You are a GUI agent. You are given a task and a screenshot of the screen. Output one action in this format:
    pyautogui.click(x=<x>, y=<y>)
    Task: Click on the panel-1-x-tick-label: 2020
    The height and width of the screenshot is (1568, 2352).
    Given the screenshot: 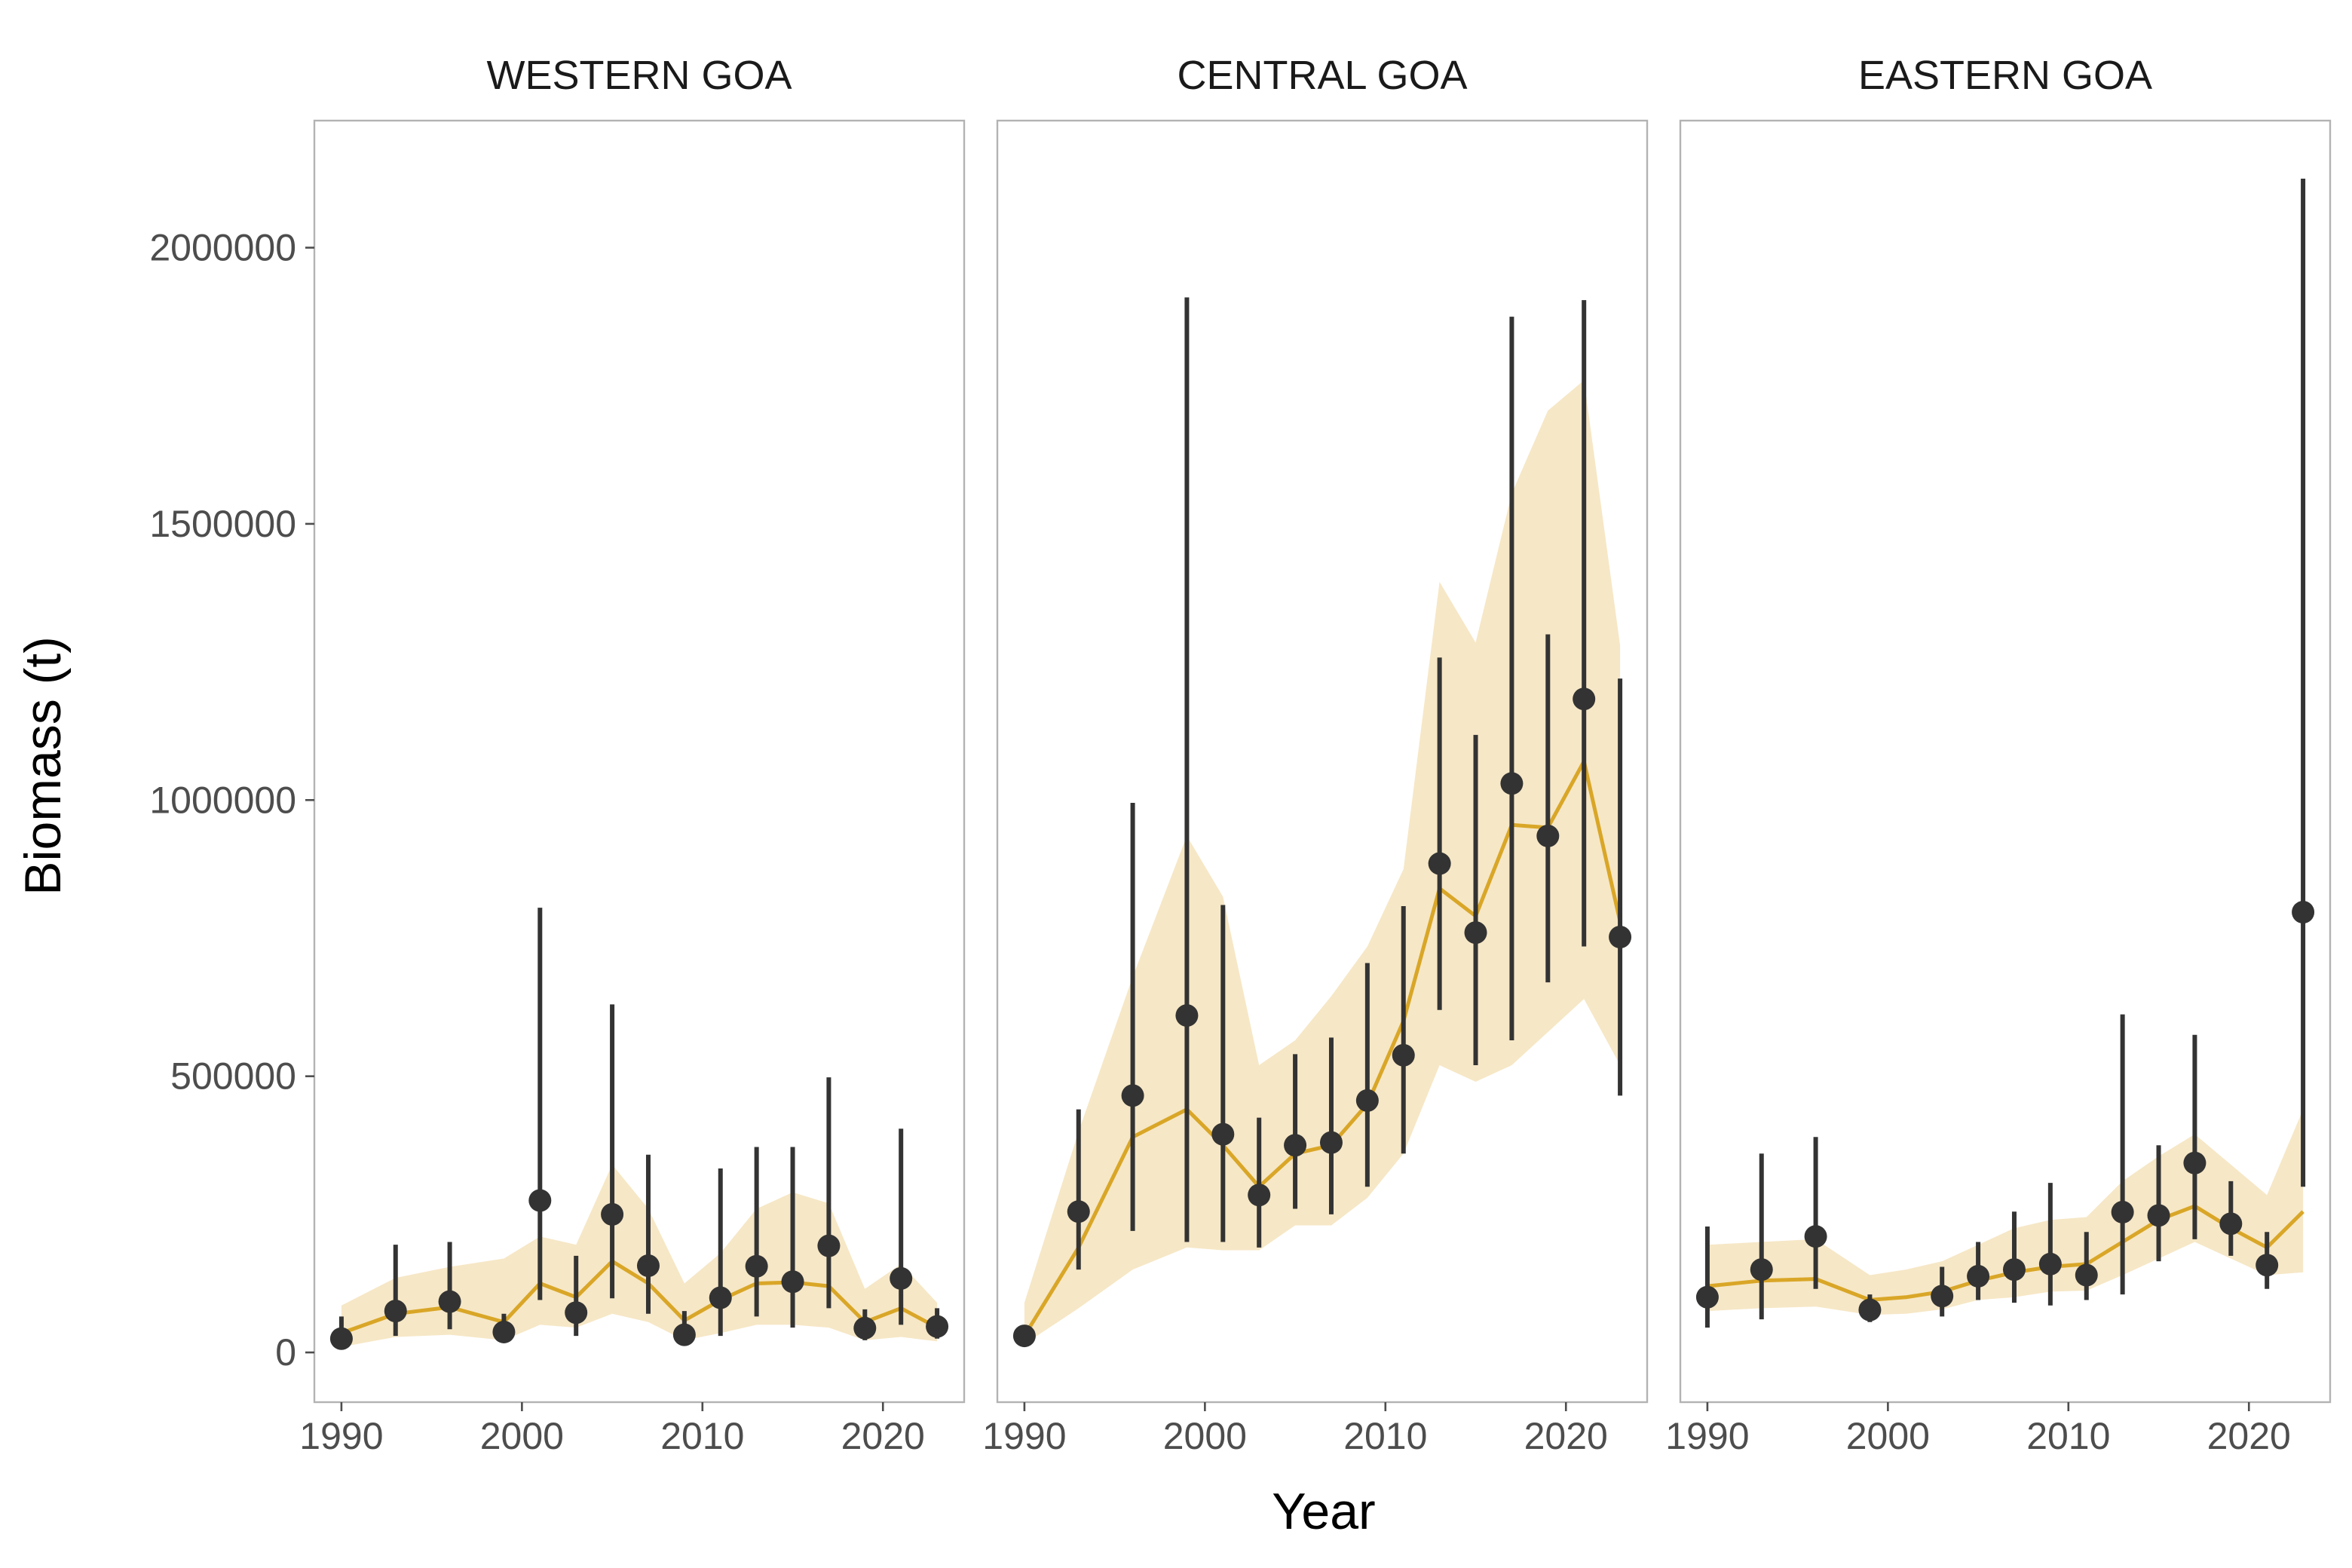 What is the action you would take?
    pyautogui.click(x=883, y=1436)
    